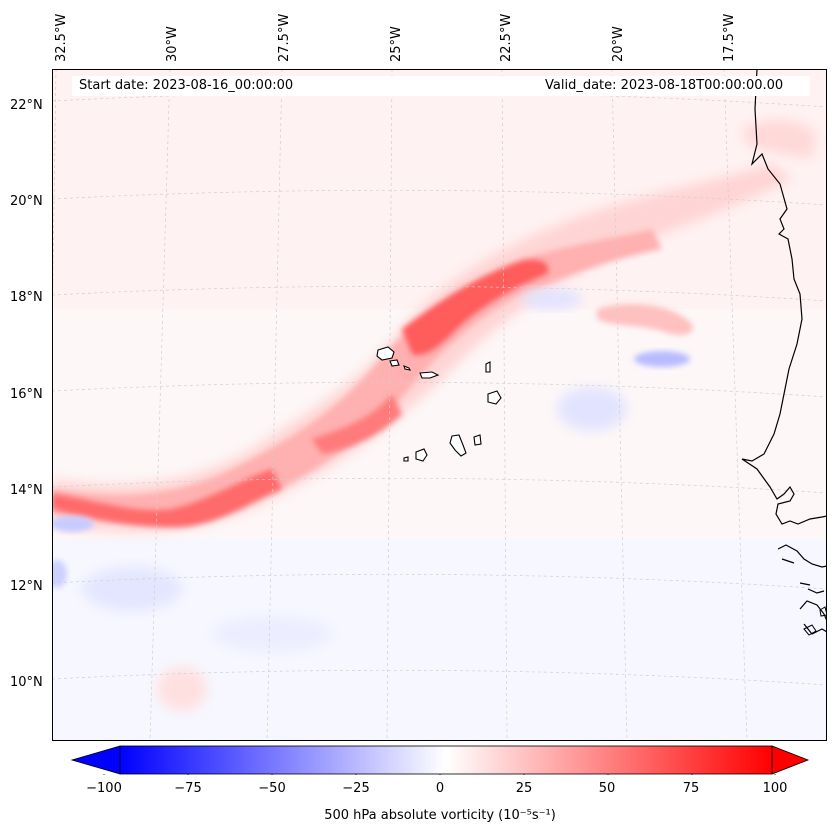 This screenshot has height=839, width=837. What do you see at coordinates (475, 307) in the screenshot?
I see `vorticity-max-north` at bounding box center [475, 307].